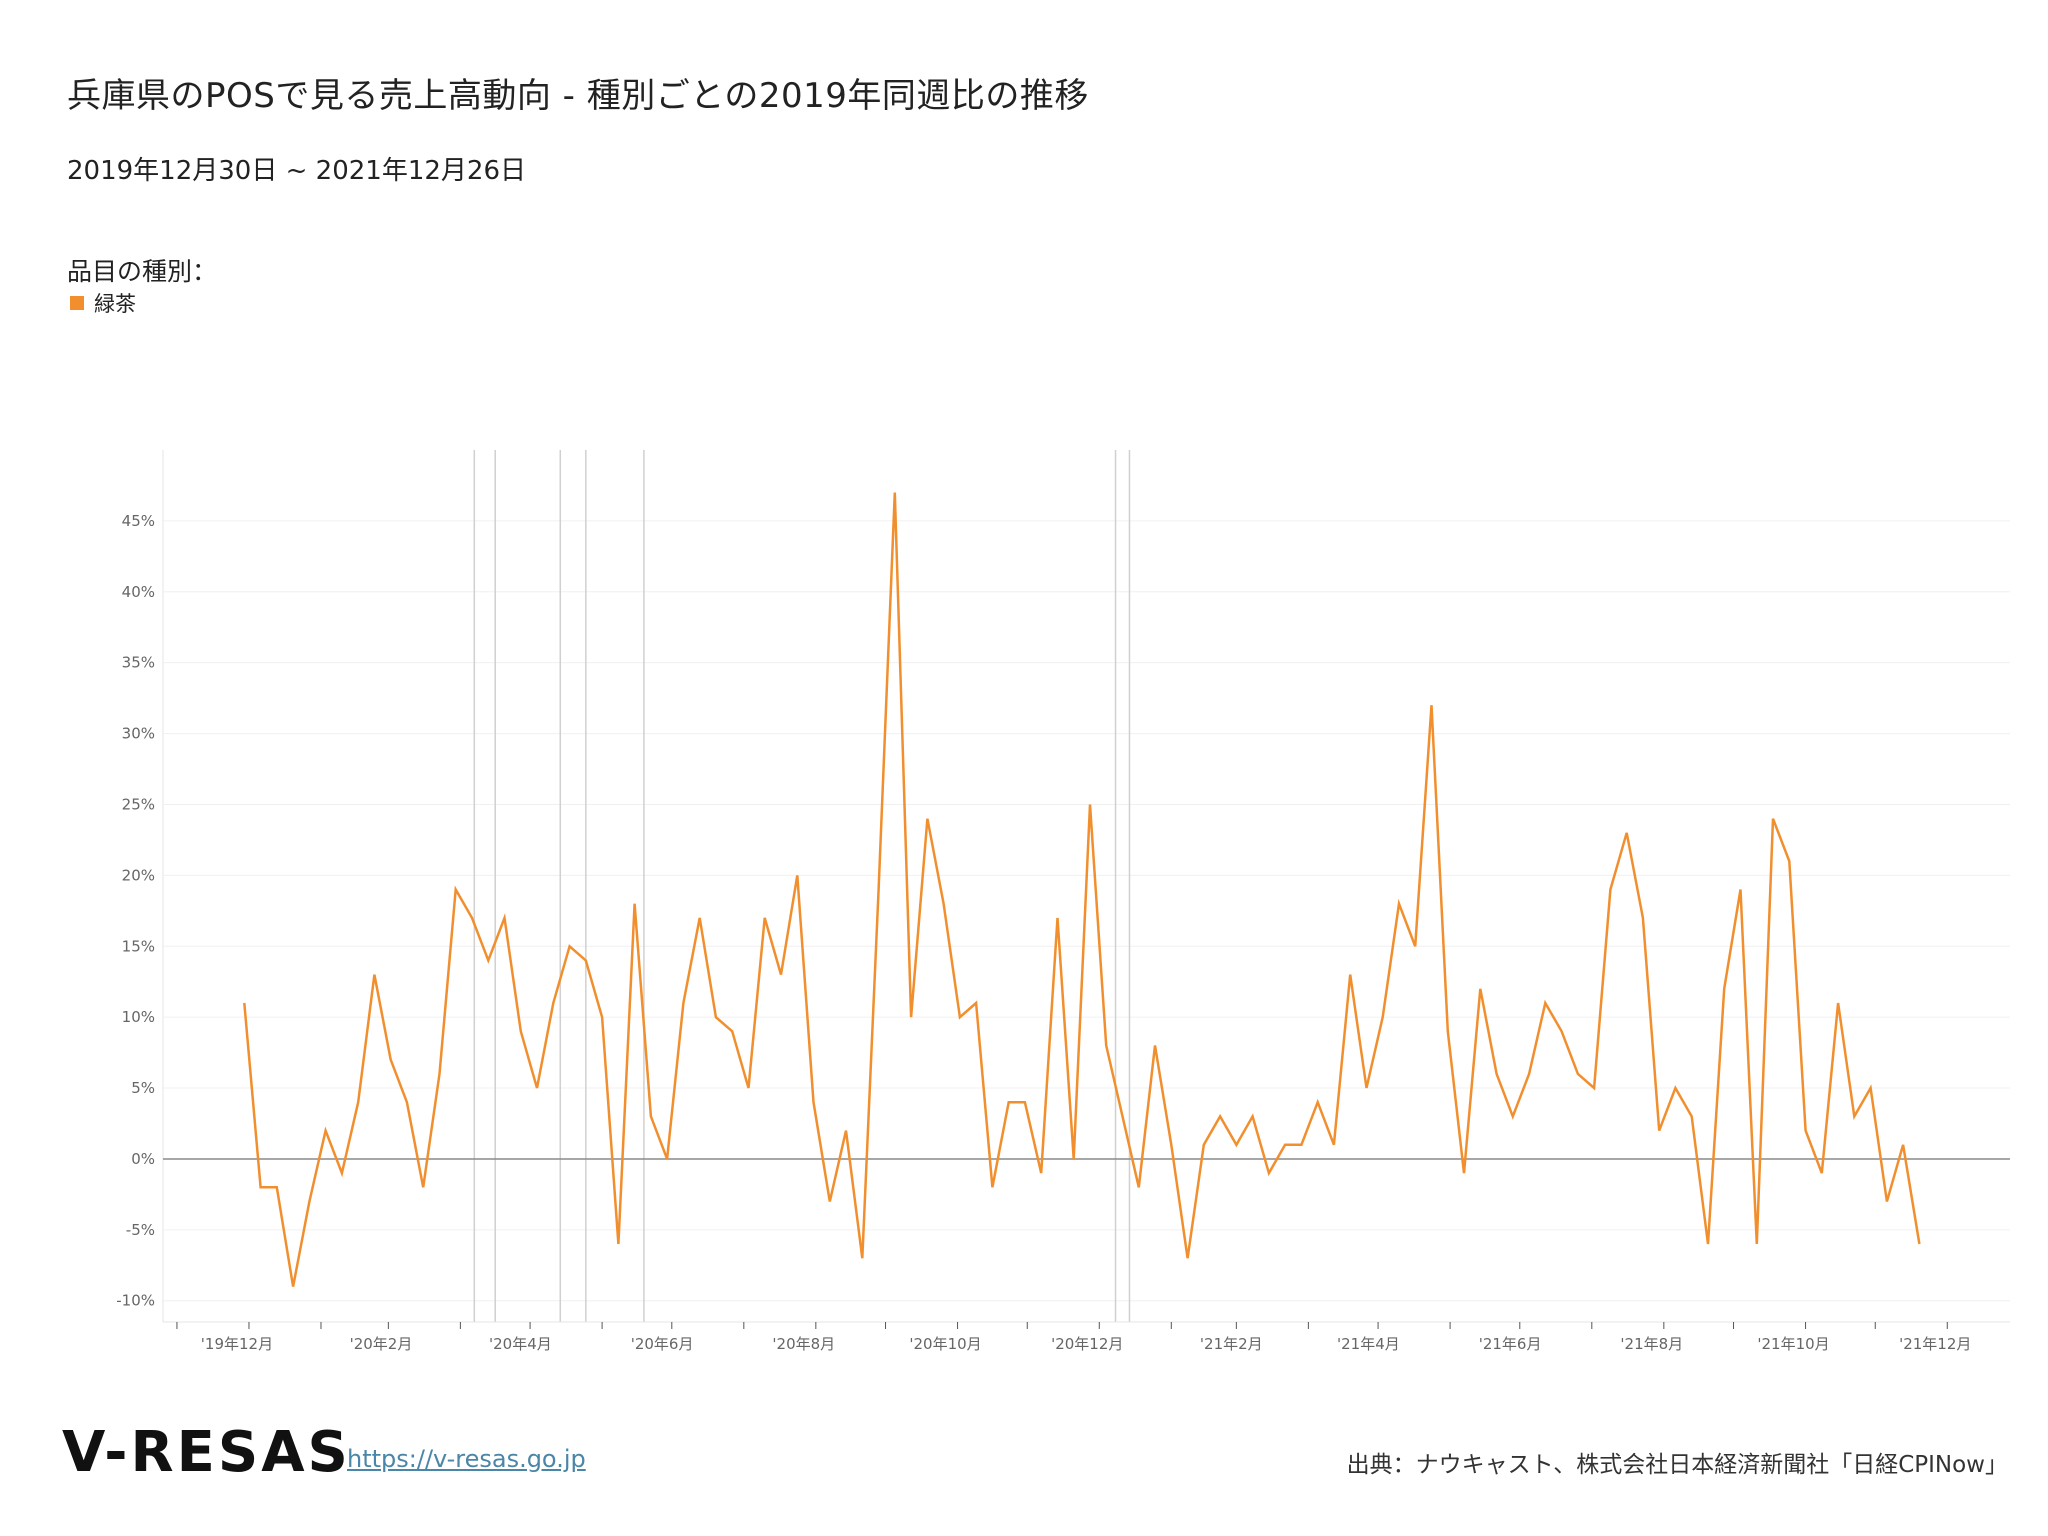 This screenshot has width=2048, height=1536. Describe the element at coordinates (296, 171) in the screenshot. I see `date-range: 2019年12月30日 ~ 2021年12月26日` at that location.